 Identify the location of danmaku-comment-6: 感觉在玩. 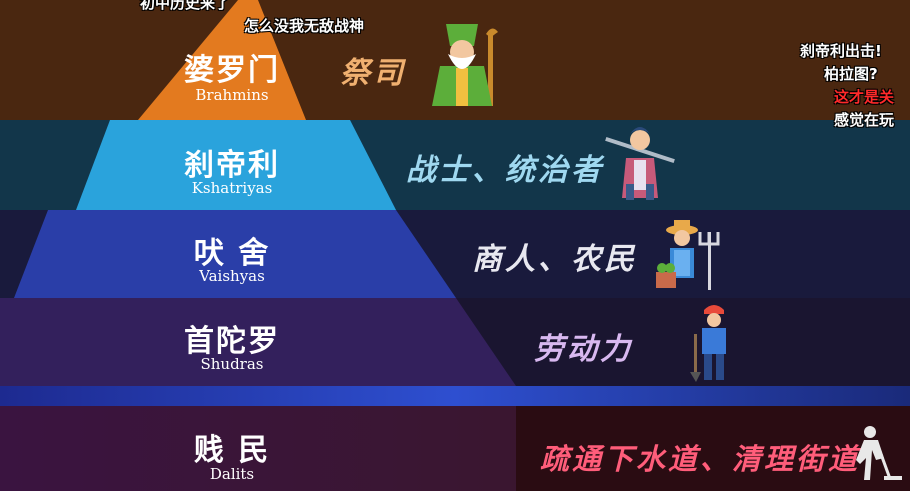
(864, 120).